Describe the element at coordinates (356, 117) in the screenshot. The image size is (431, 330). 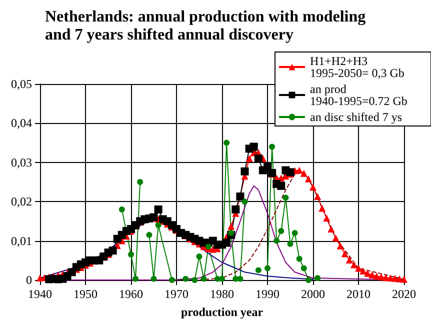
I see `legend-label: an disc shifted 7 ys` at that location.